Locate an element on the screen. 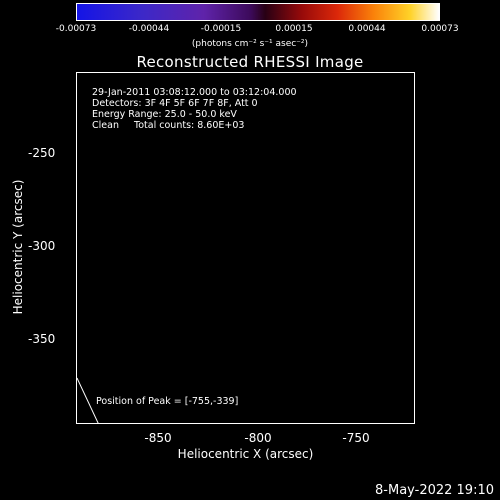  min-marker is located at coordinates (209, 224).